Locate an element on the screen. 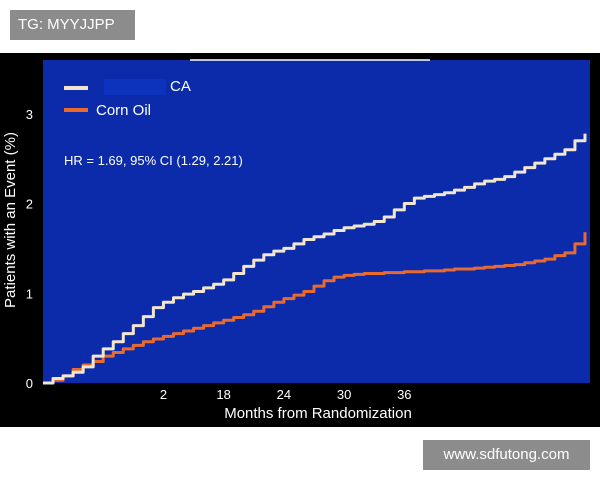  top-watermark: TG: MYYJJPP is located at coordinates (72, 25).